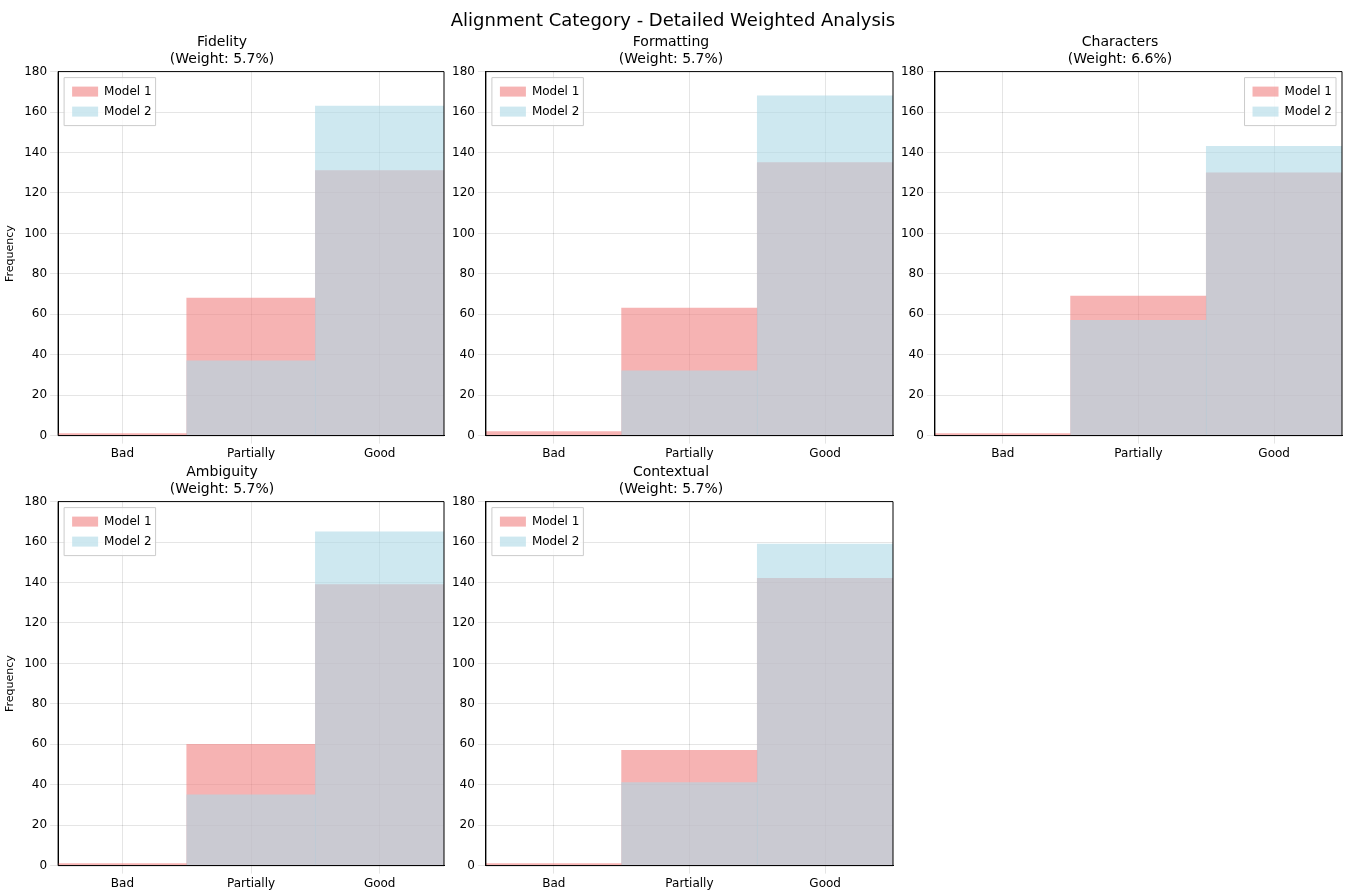 This screenshot has width=1346, height=896. I want to click on chart-title: Formatting, so click(671, 41).